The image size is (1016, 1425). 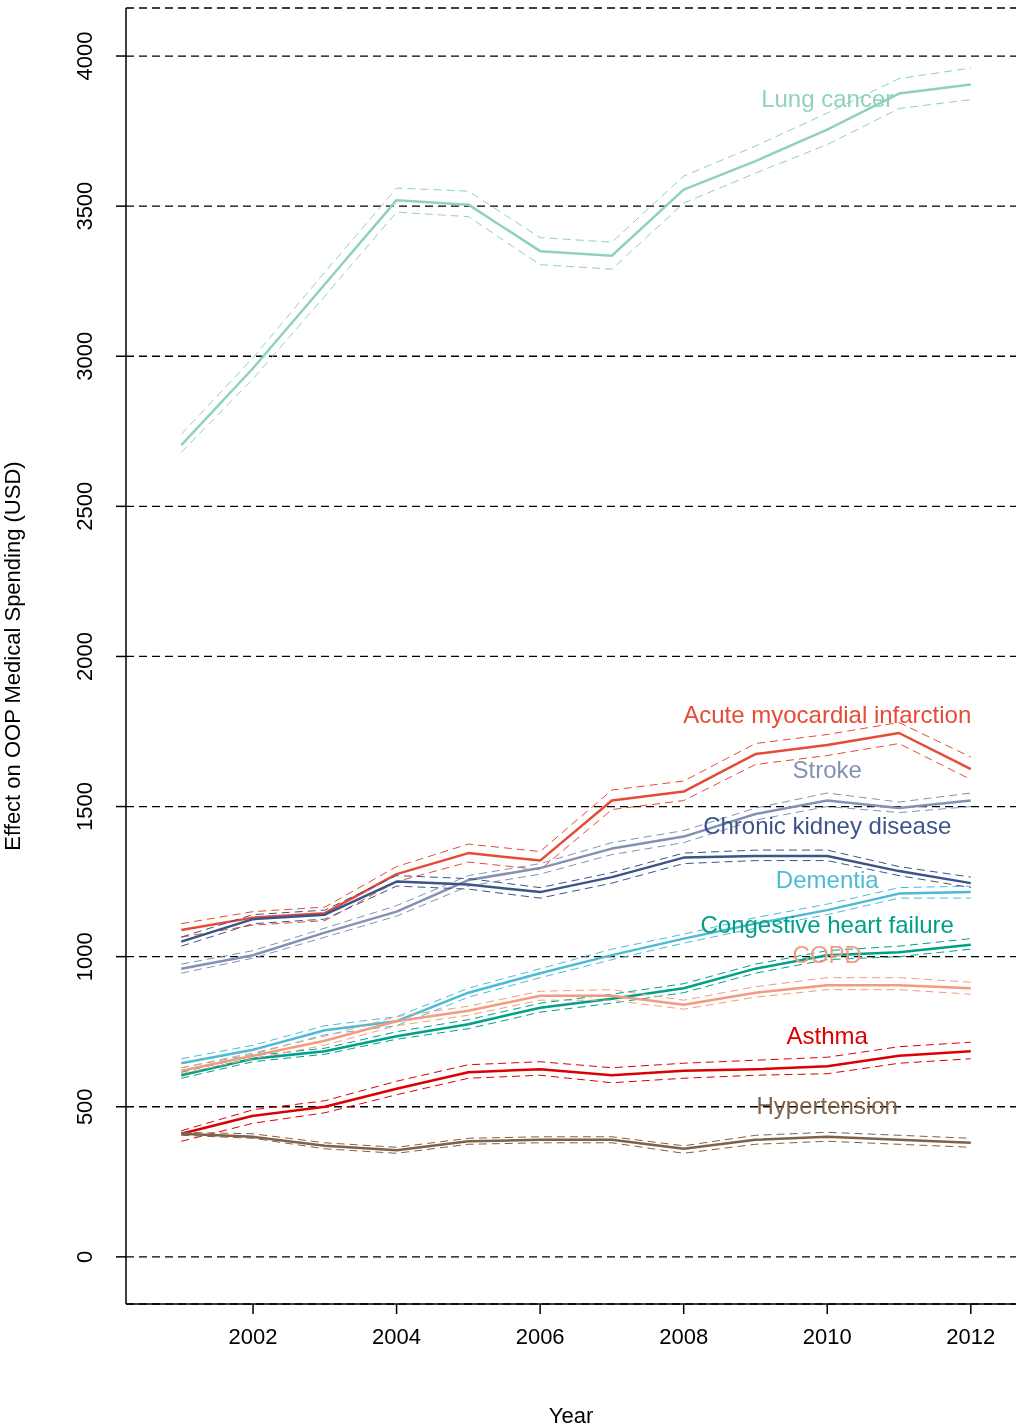 What do you see at coordinates (84, 807) in the screenshot?
I see `y-tick-label: 1500` at bounding box center [84, 807].